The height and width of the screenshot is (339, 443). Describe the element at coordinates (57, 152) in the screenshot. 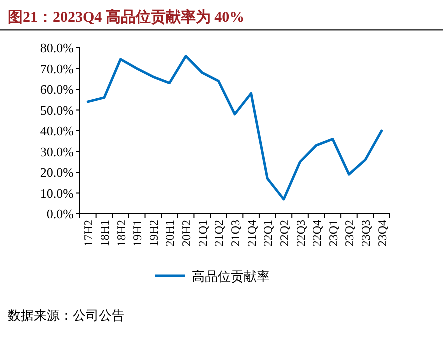

I see `y-tick-label: 30.0%` at that location.